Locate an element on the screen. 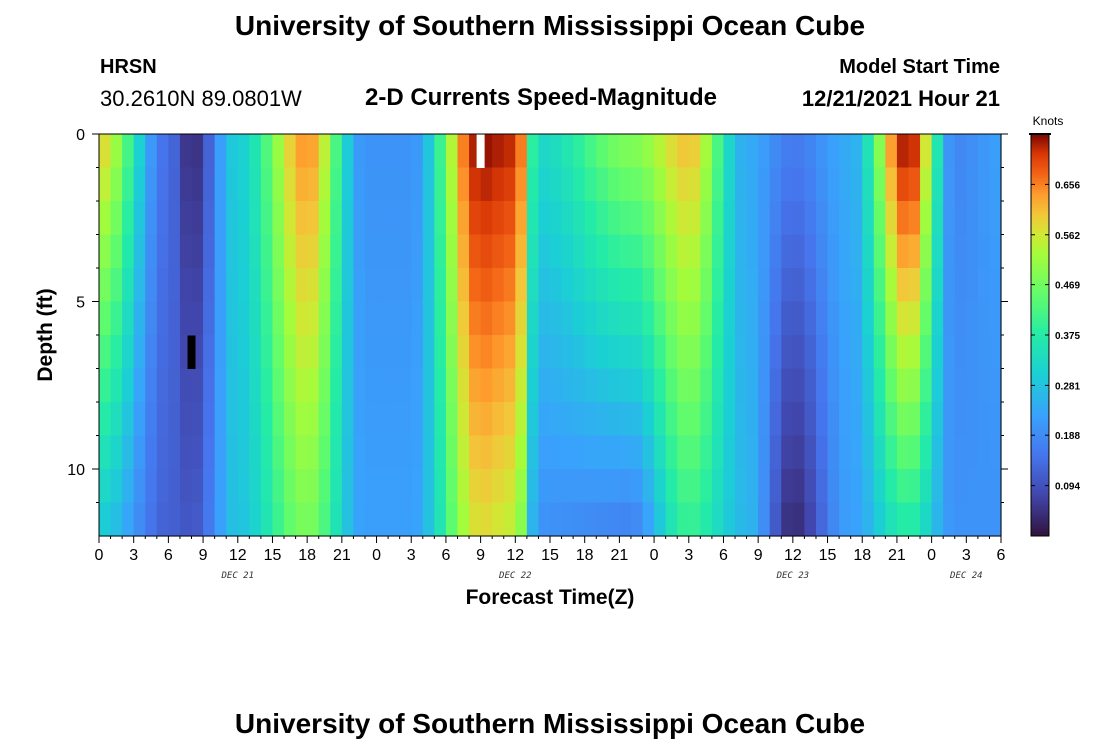  x-tick-label: 0 is located at coordinates (654, 555).